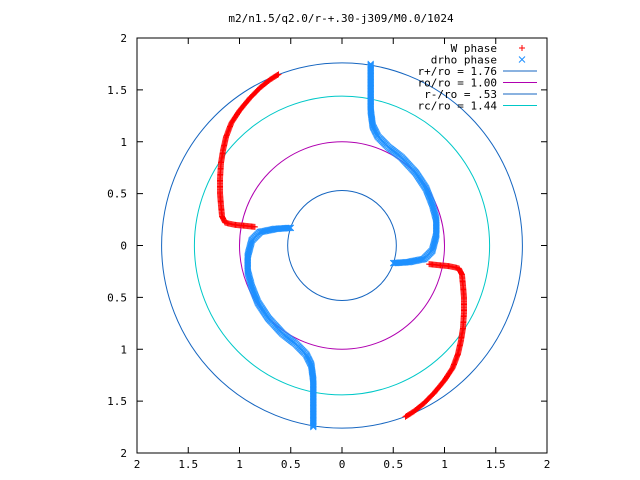 The width and height of the screenshot is (640, 480). I want to click on y-tick-label-2: 1, so click(123, 142).